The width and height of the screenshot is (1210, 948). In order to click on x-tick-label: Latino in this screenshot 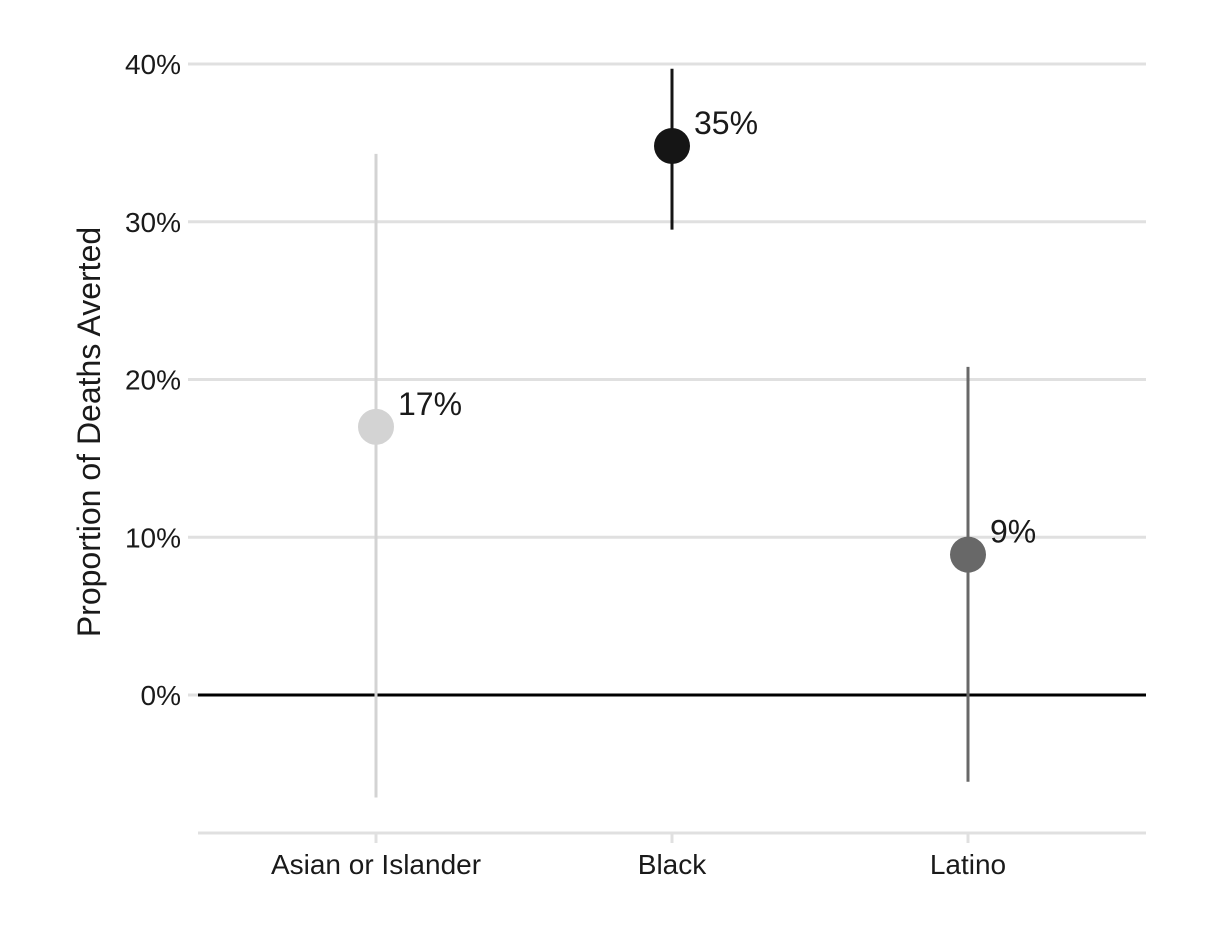, I will do `click(968, 864)`.